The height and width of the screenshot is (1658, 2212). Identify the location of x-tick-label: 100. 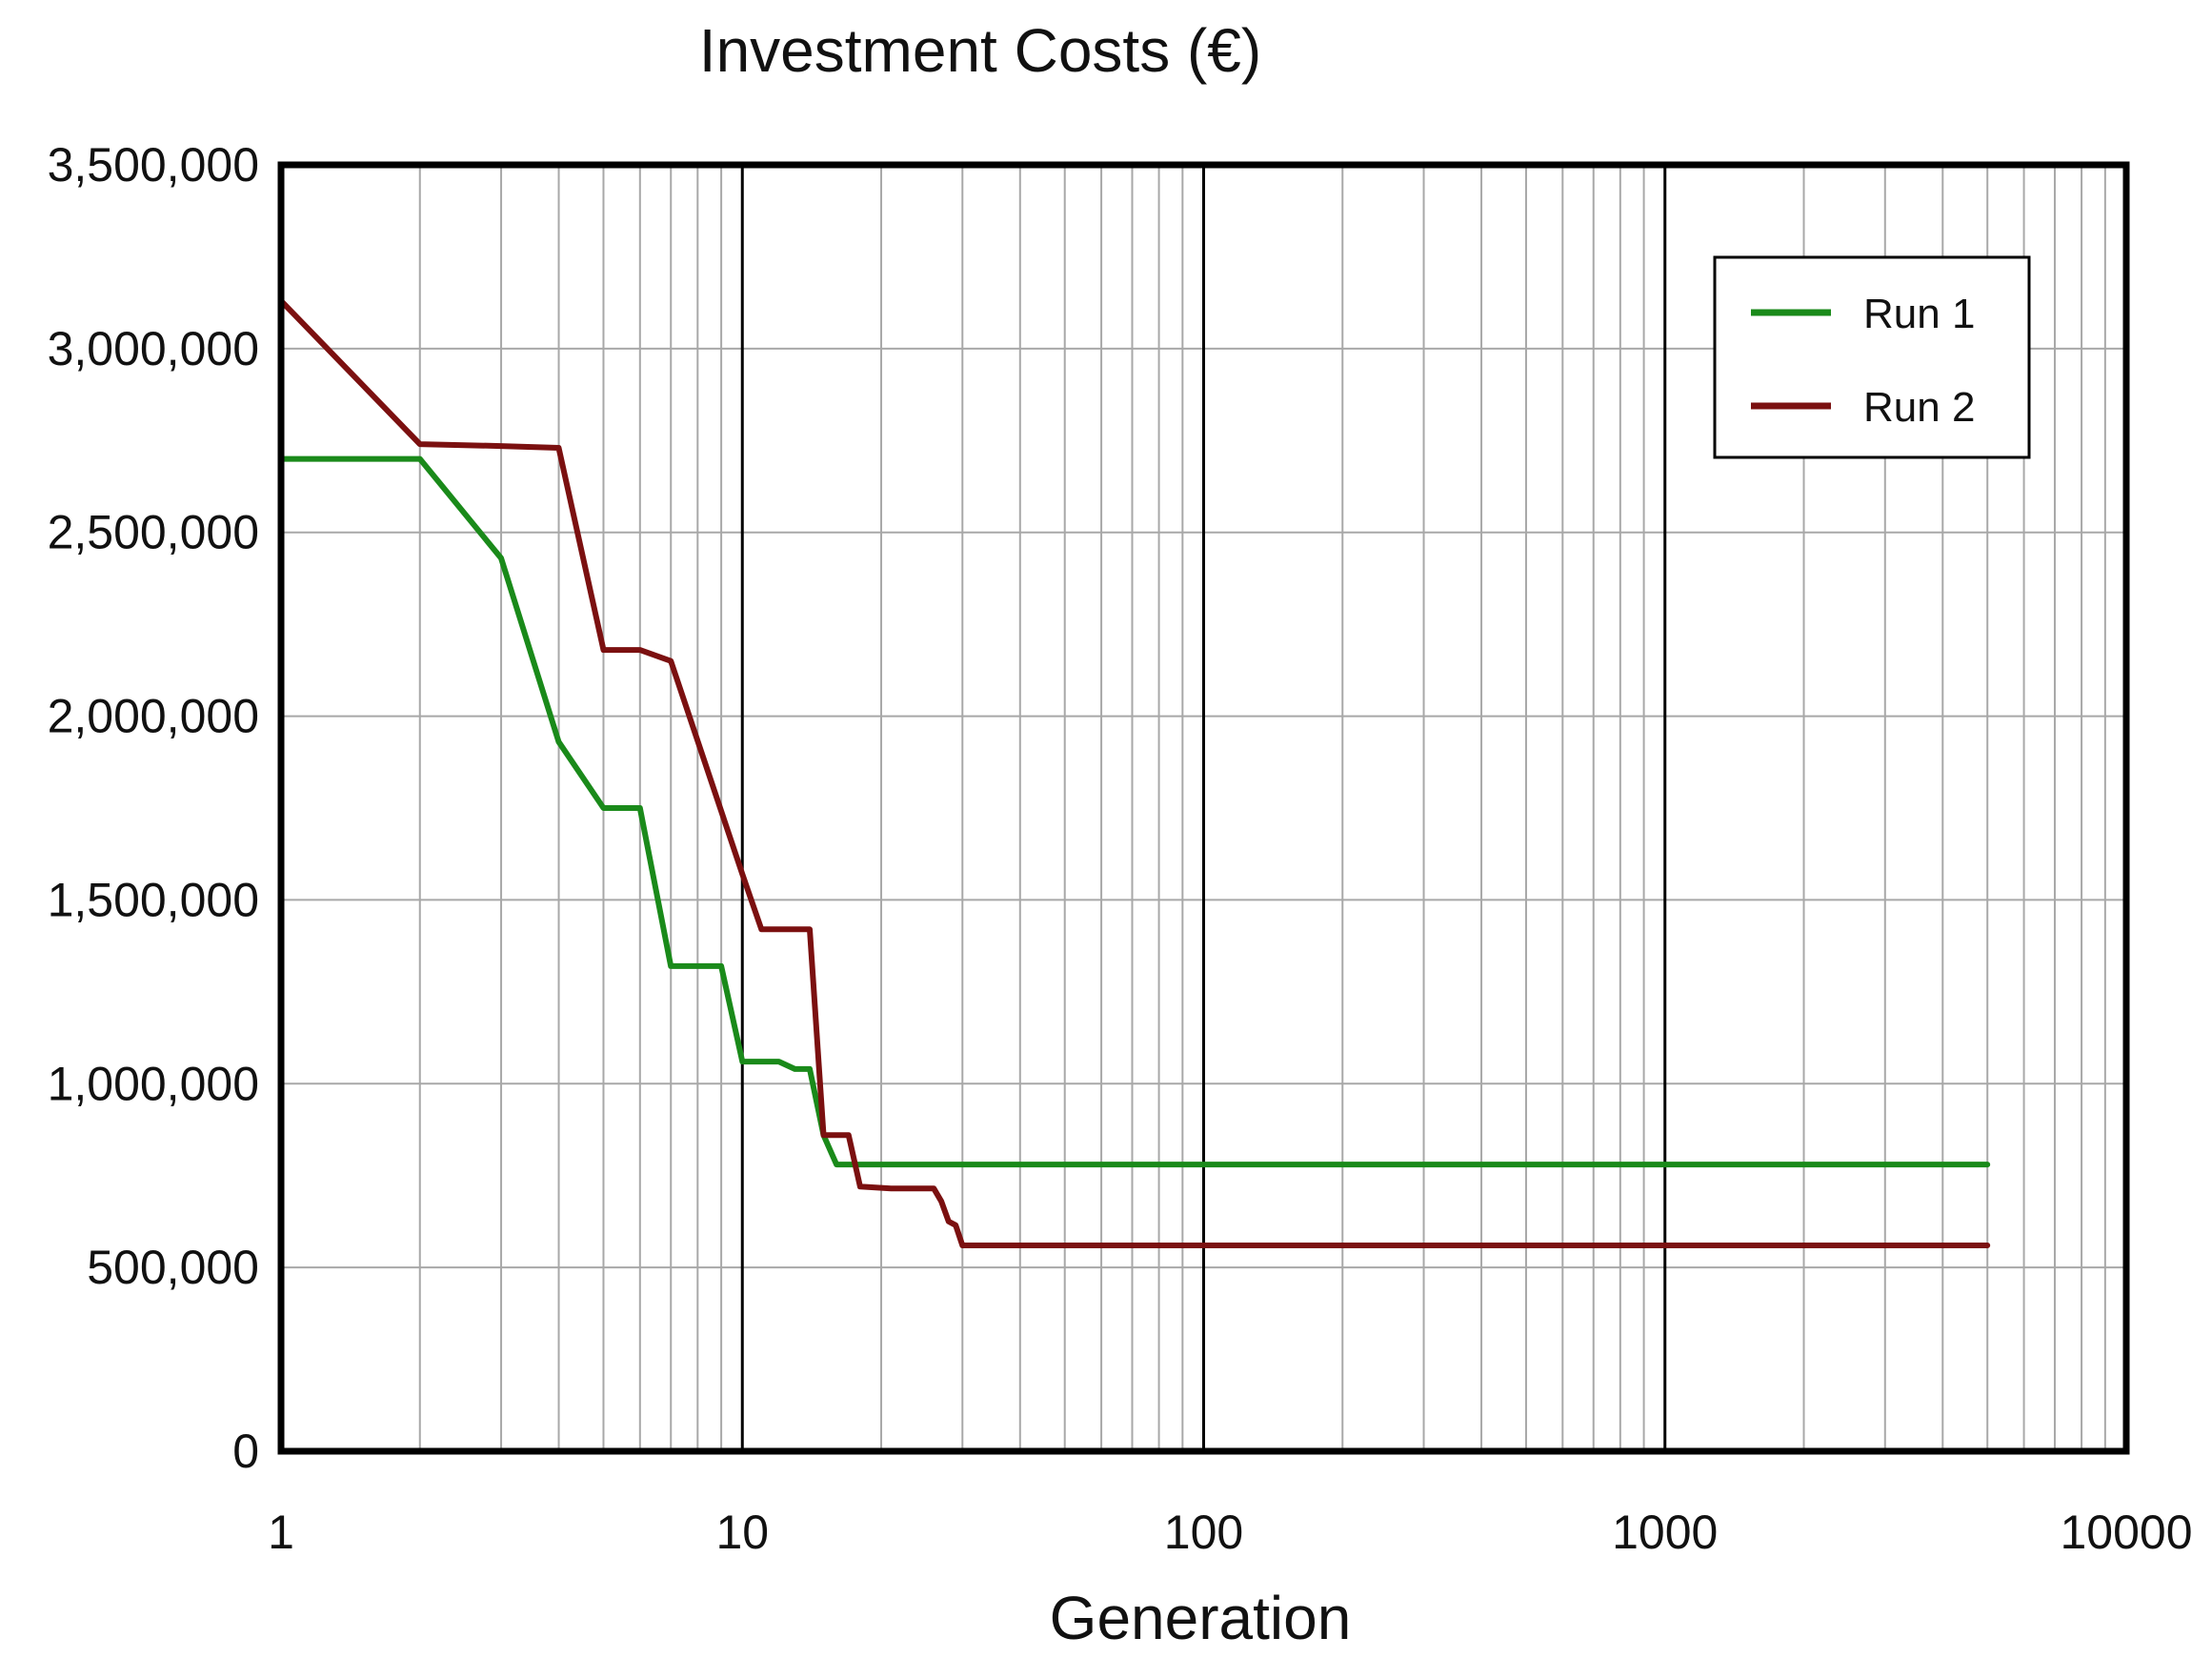
(1203, 1532).